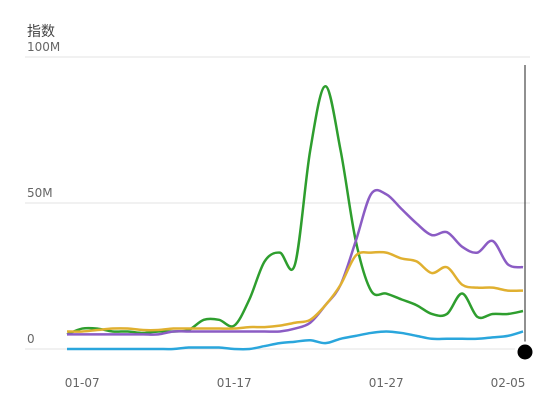 Image resolution: width=550 pixels, height=416 pixels. Describe the element at coordinates (525, 352) in the screenshot. I see `cursor-dot` at that location.